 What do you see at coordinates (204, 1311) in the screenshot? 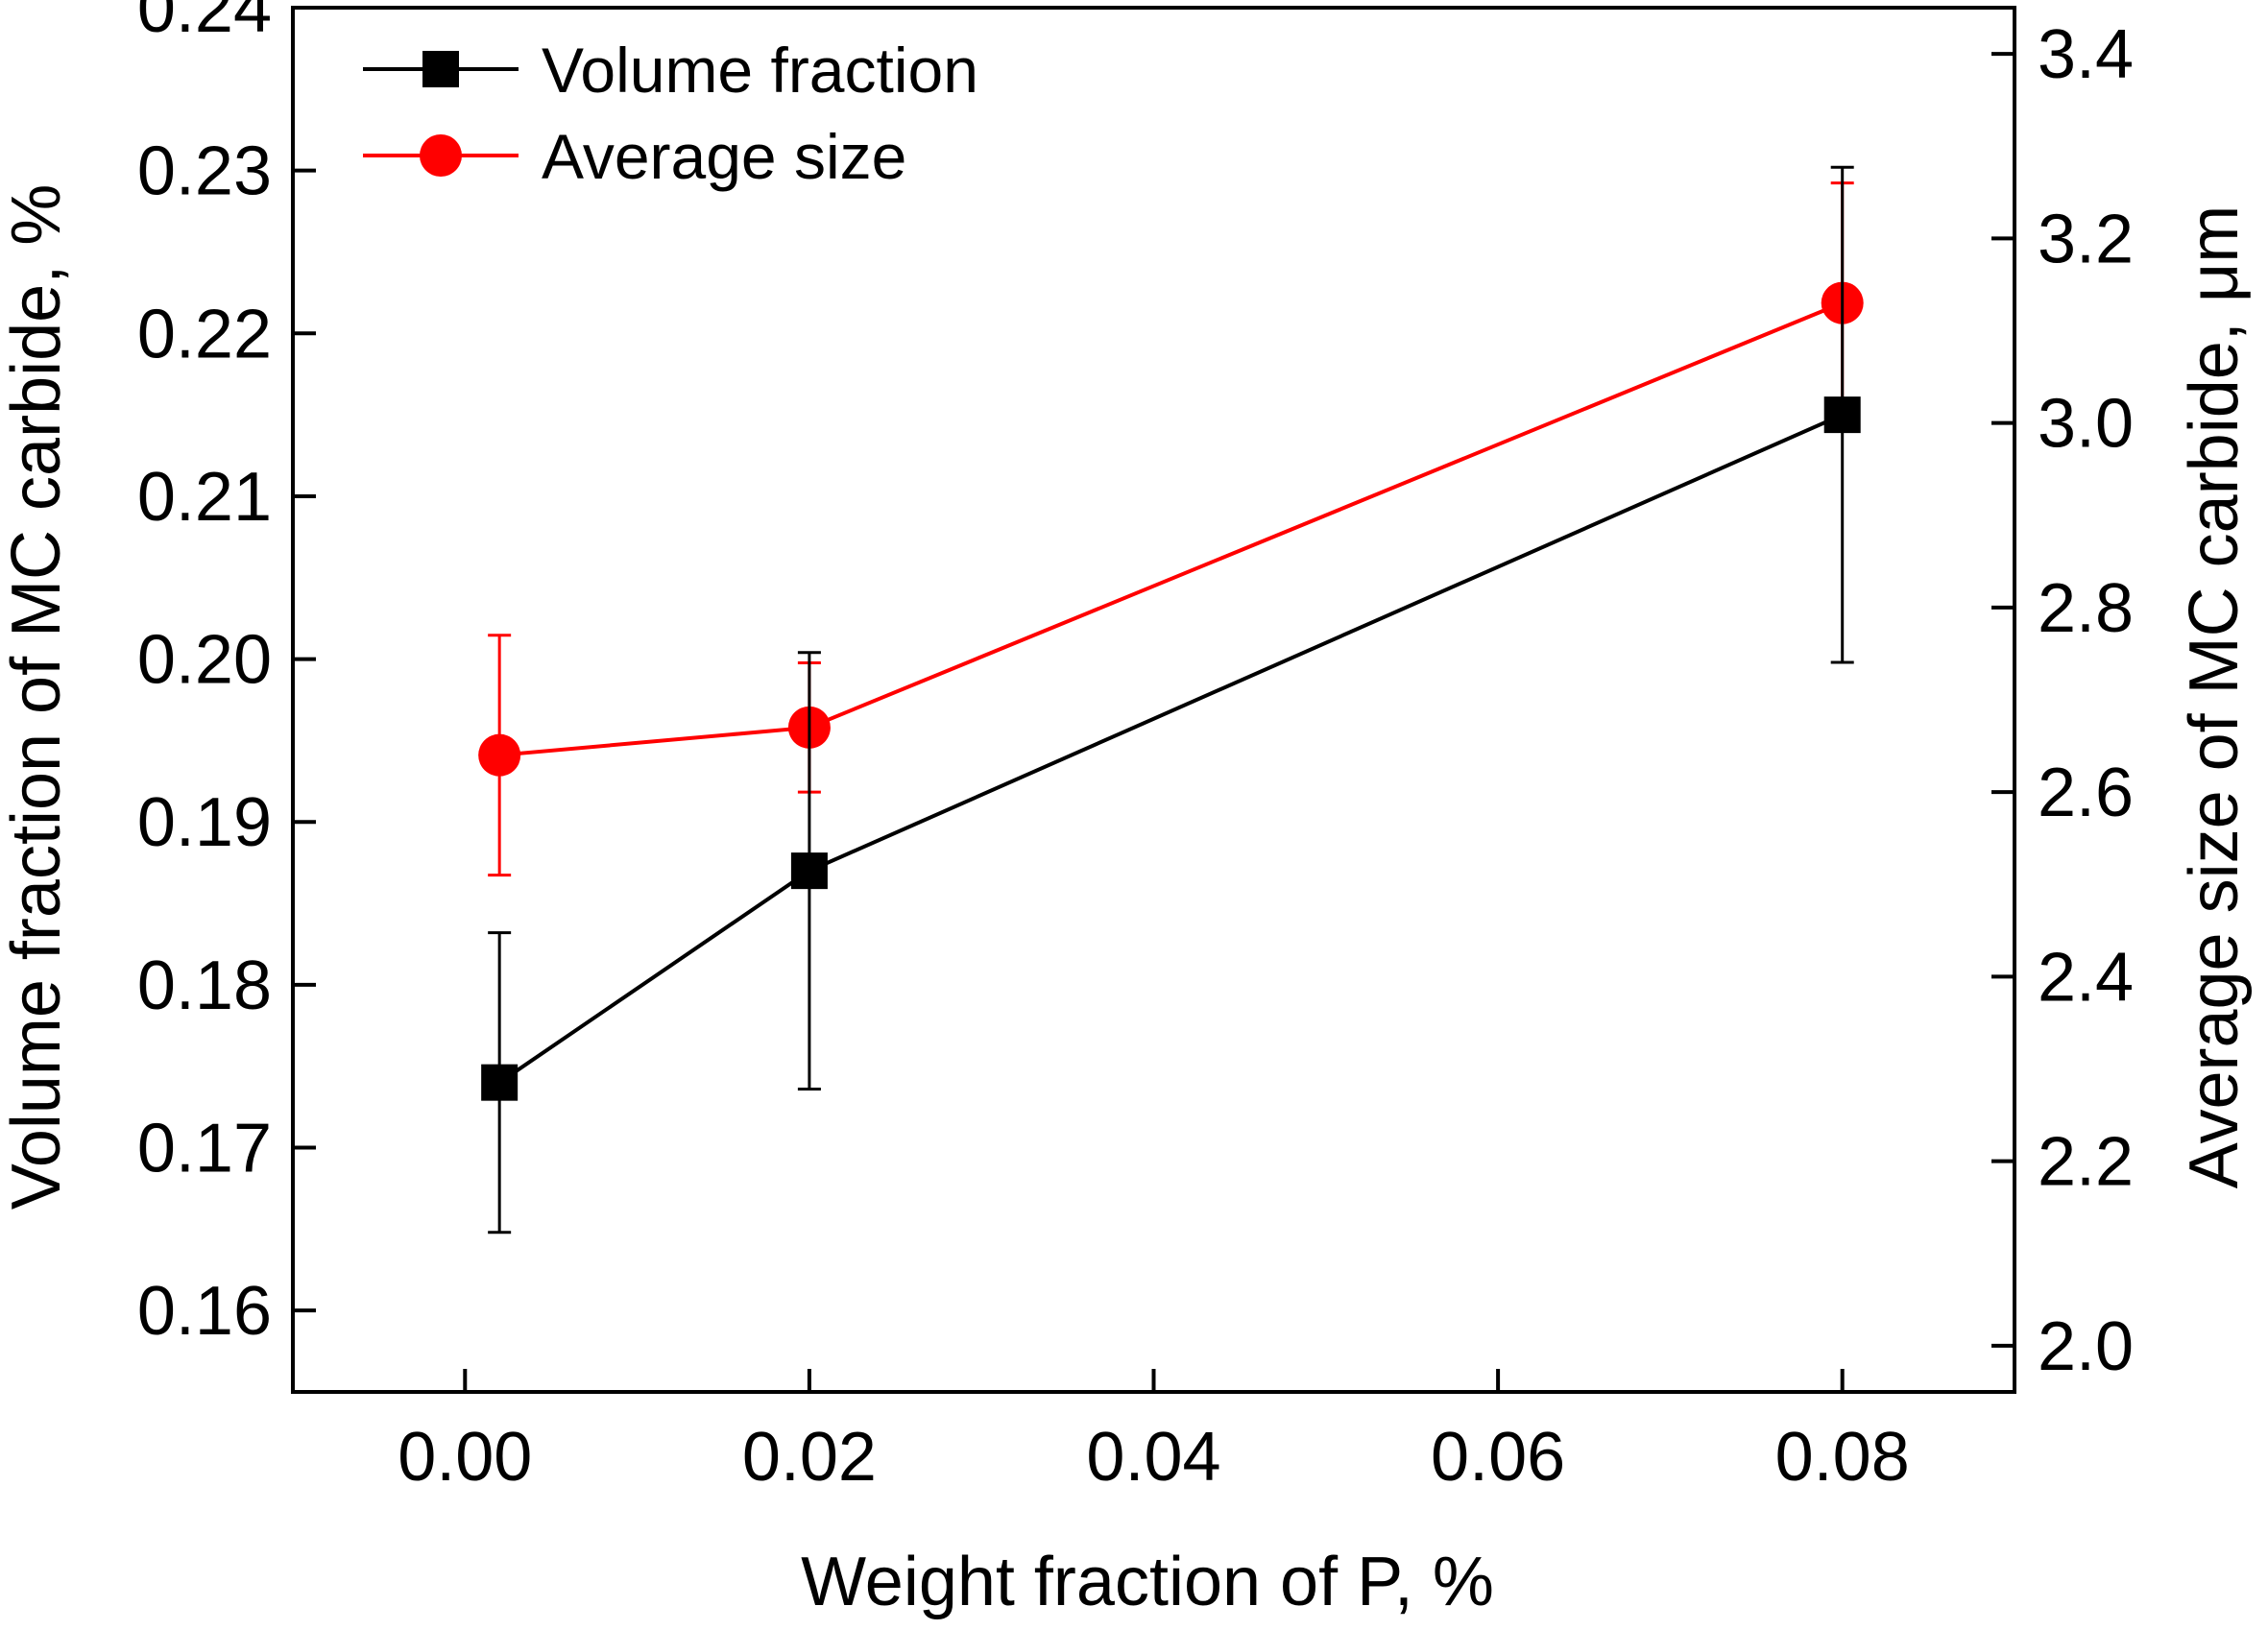
I see `y-tick-label: 0.16` at bounding box center [204, 1311].